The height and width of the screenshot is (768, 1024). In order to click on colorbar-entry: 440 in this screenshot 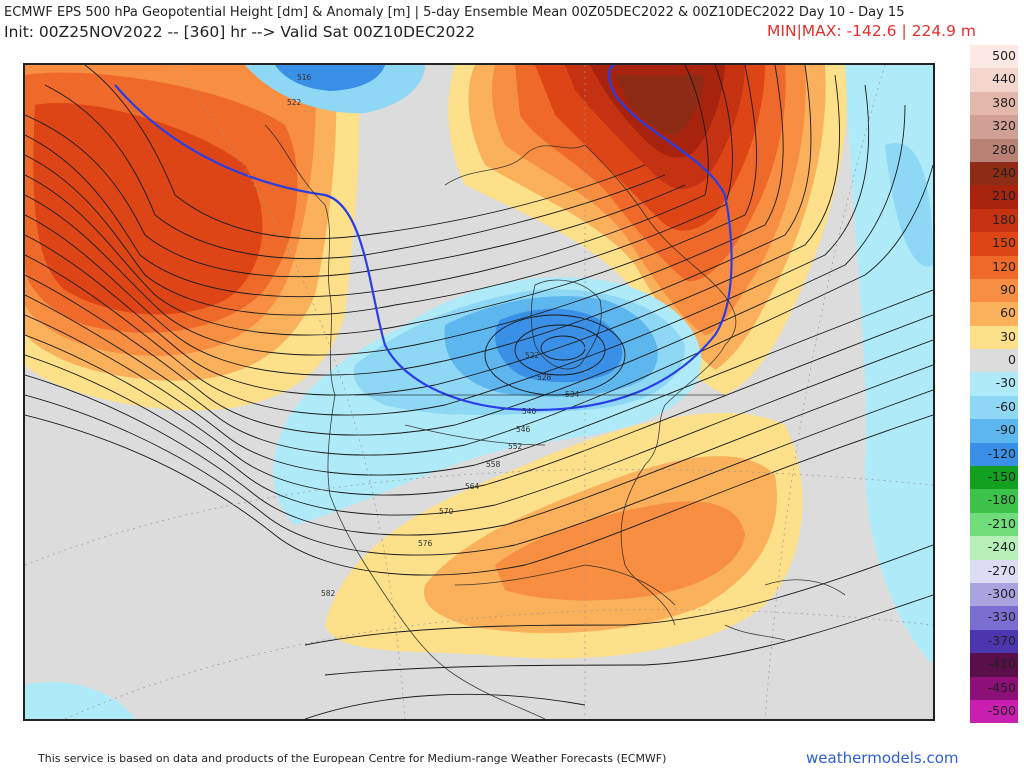, I will do `click(994, 80)`.